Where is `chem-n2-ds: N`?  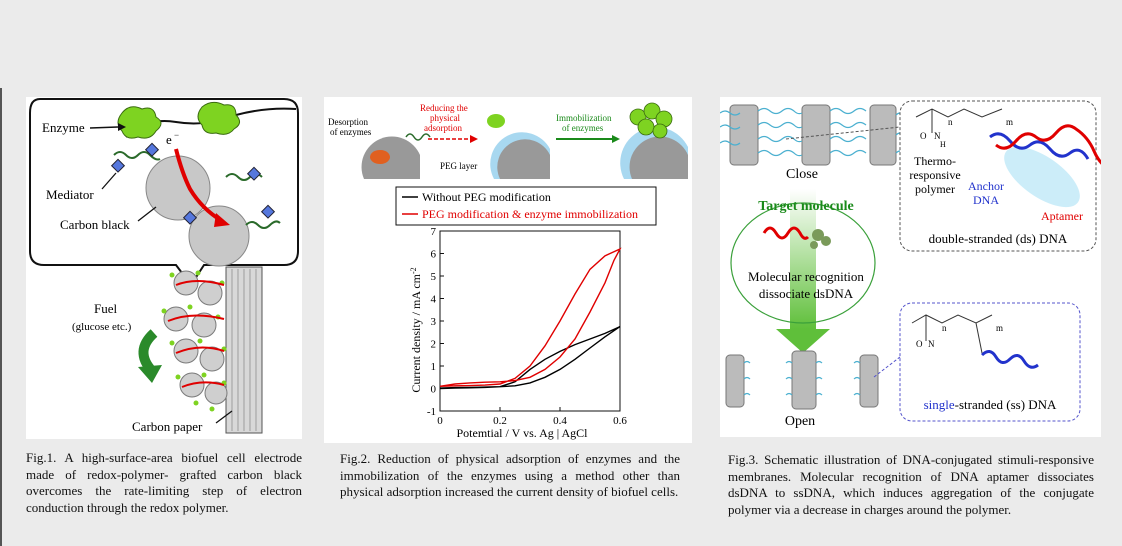 chem-n2-ds: N is located at coordinates (937, 136).